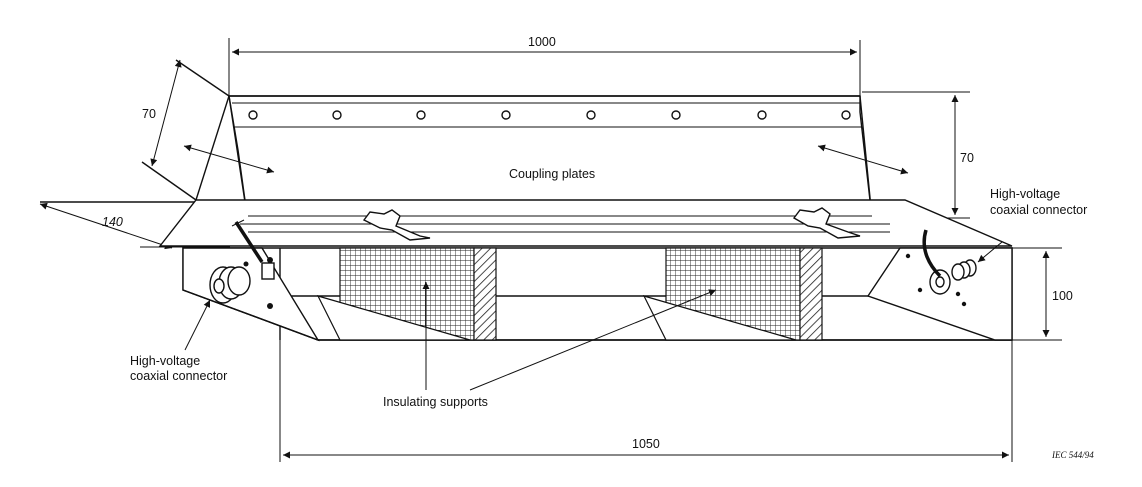  What do you see at coordinates (229, 159) in the screenshot?
I see `plate-motion-arrow-left` at bounding box center [229, 159].